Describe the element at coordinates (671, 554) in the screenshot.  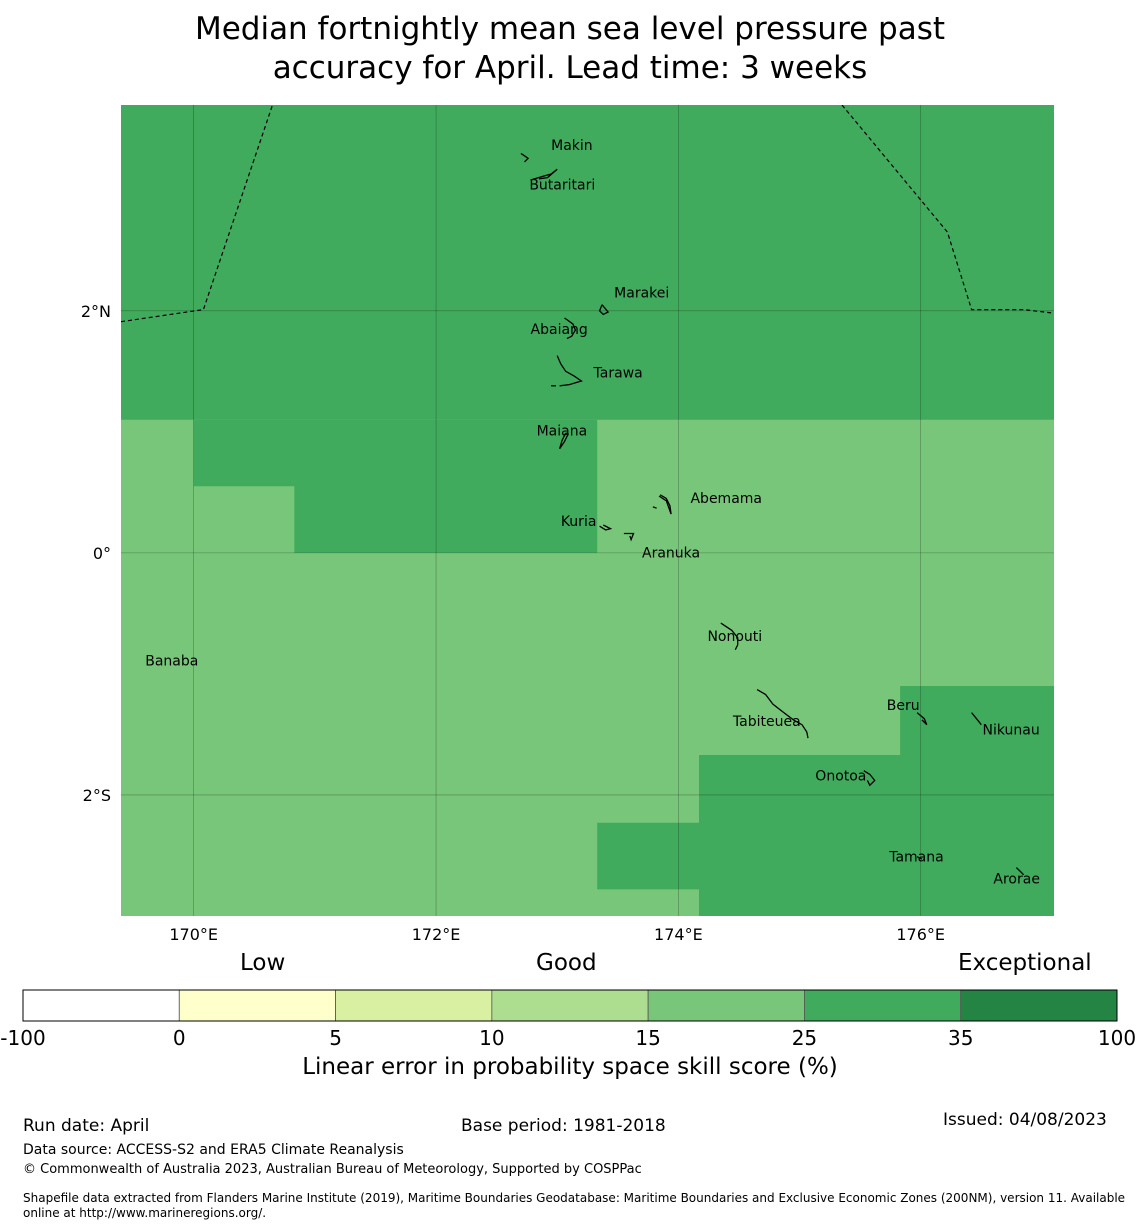
I see `place-label-aranuka: Aranuka` at that location.